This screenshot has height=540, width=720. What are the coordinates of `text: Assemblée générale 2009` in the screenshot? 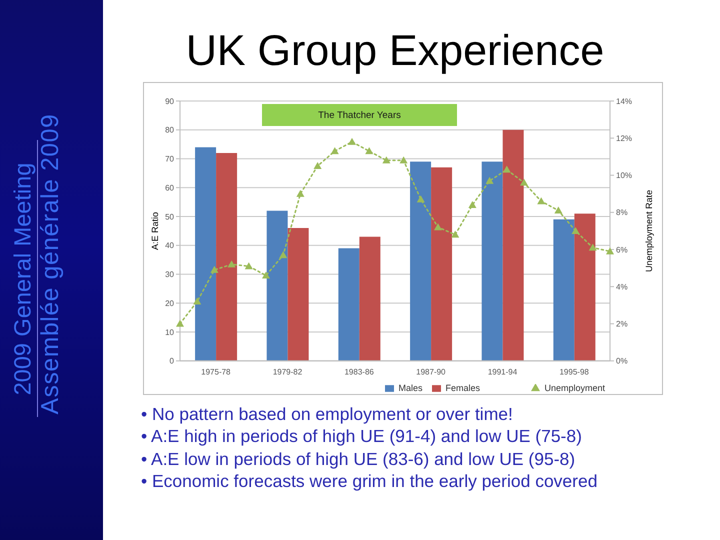 It's located at (51, 264).